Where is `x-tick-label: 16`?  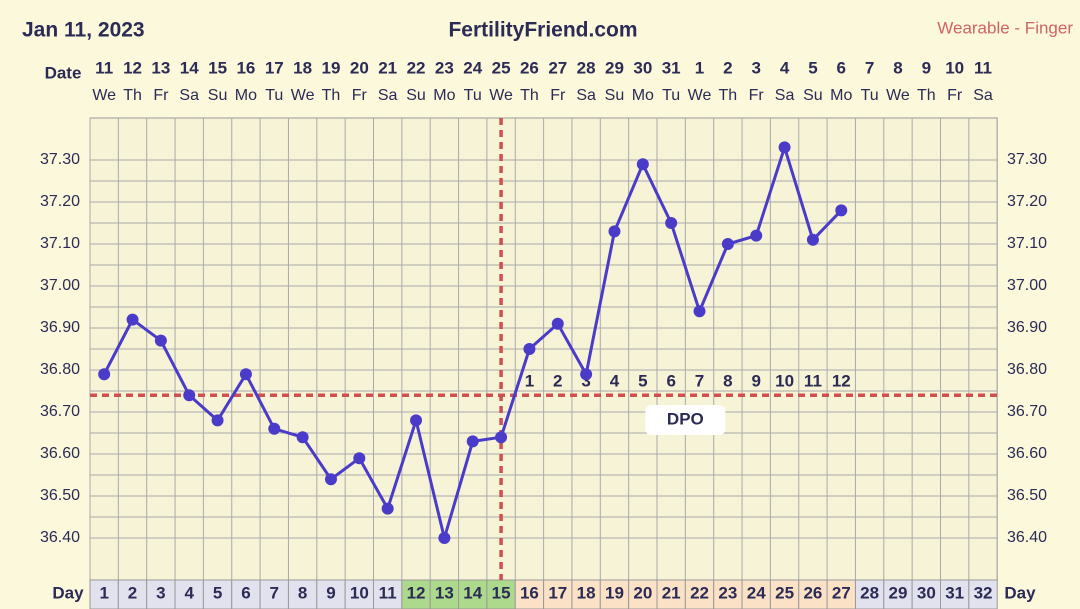
x-tick-label: 16 is located at coordinates (529, 592).